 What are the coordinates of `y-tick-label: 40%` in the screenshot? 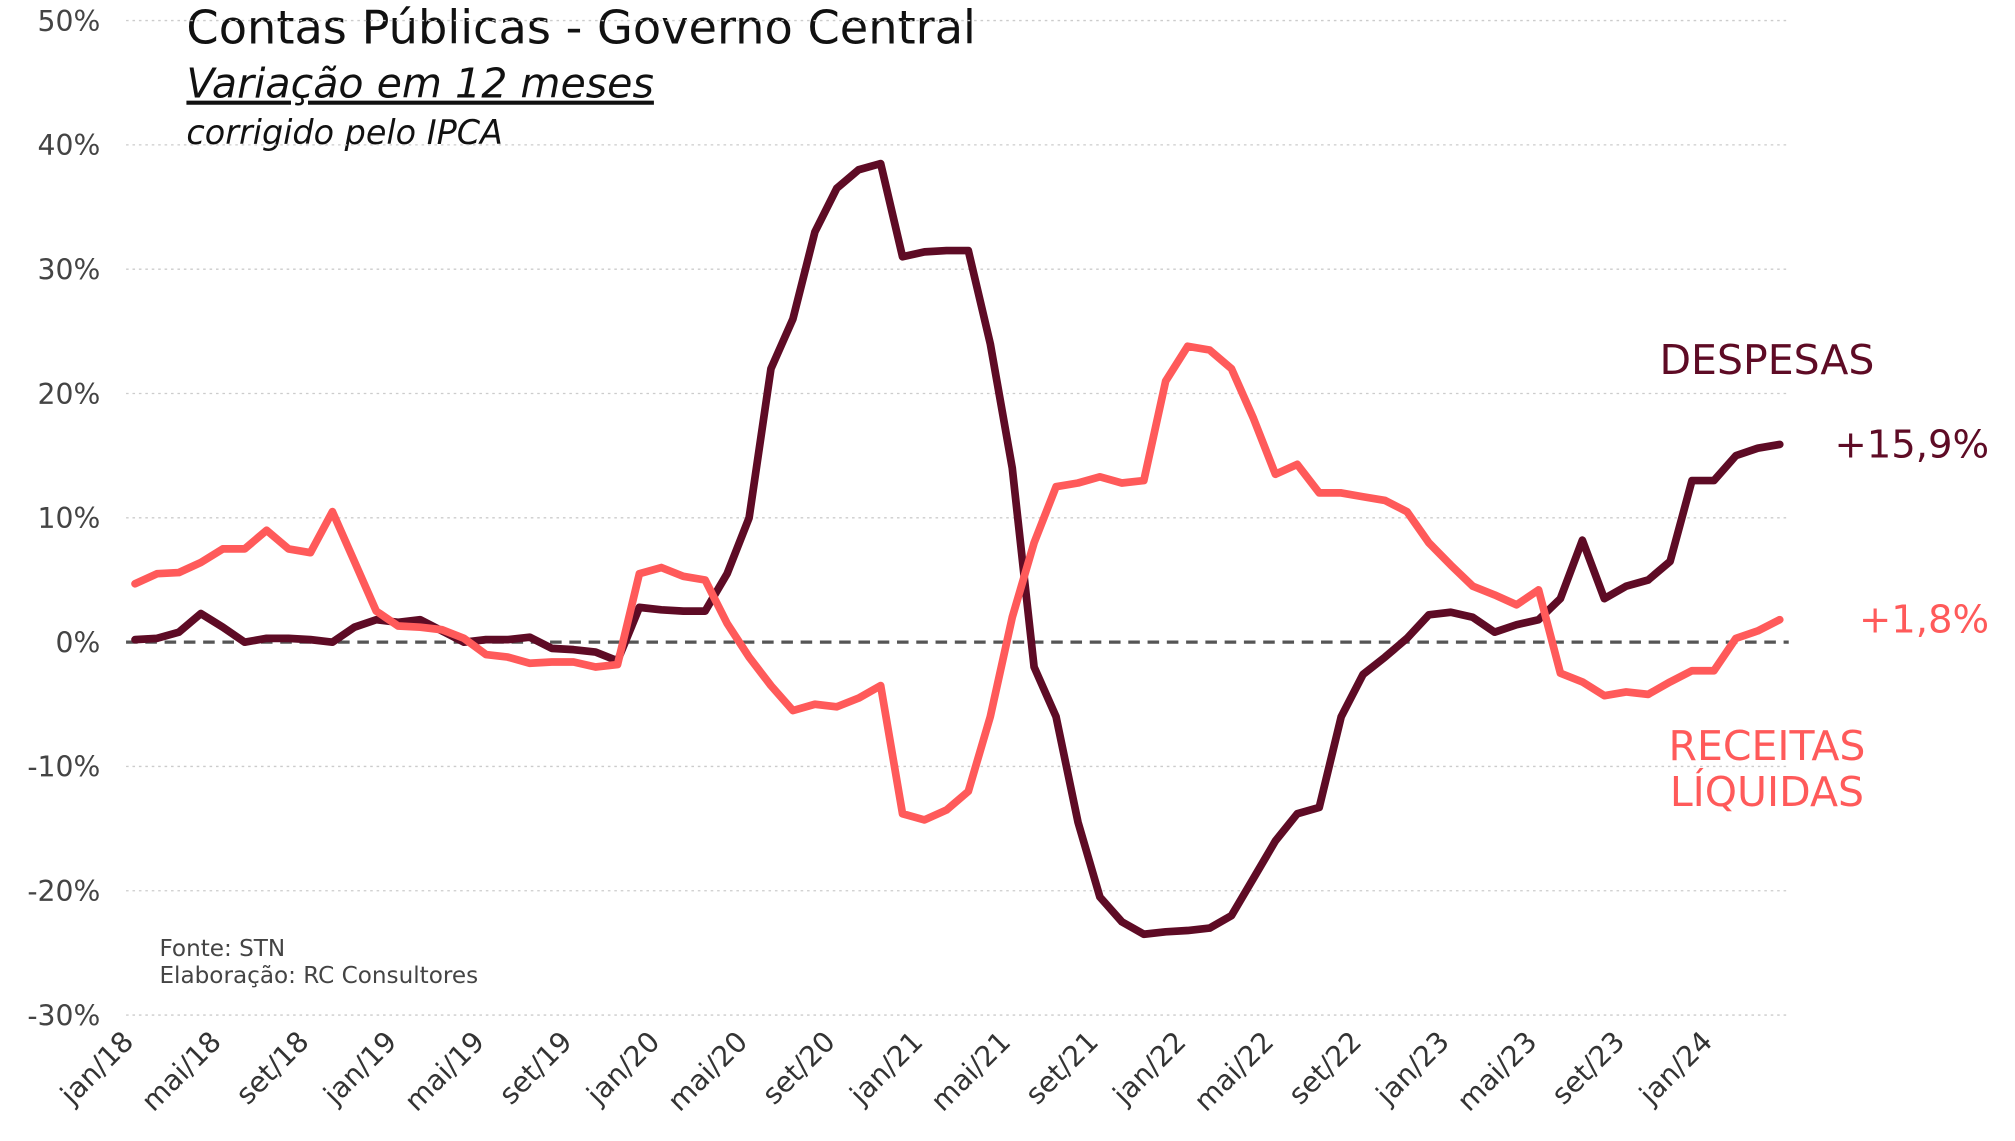 It's located at (69, 145).